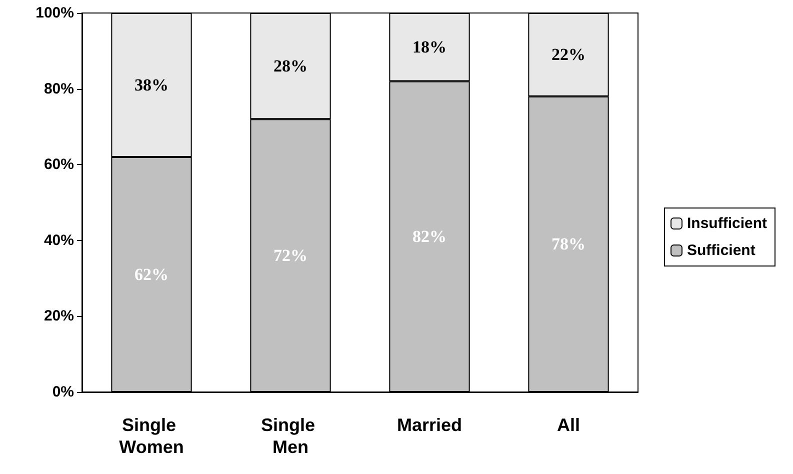 Image resolution: width=793 pixels, height=474 pixels. Describe the element at coordinates (63, 392) in the screenshot. I see `y-tick-label: 0%` at that location.